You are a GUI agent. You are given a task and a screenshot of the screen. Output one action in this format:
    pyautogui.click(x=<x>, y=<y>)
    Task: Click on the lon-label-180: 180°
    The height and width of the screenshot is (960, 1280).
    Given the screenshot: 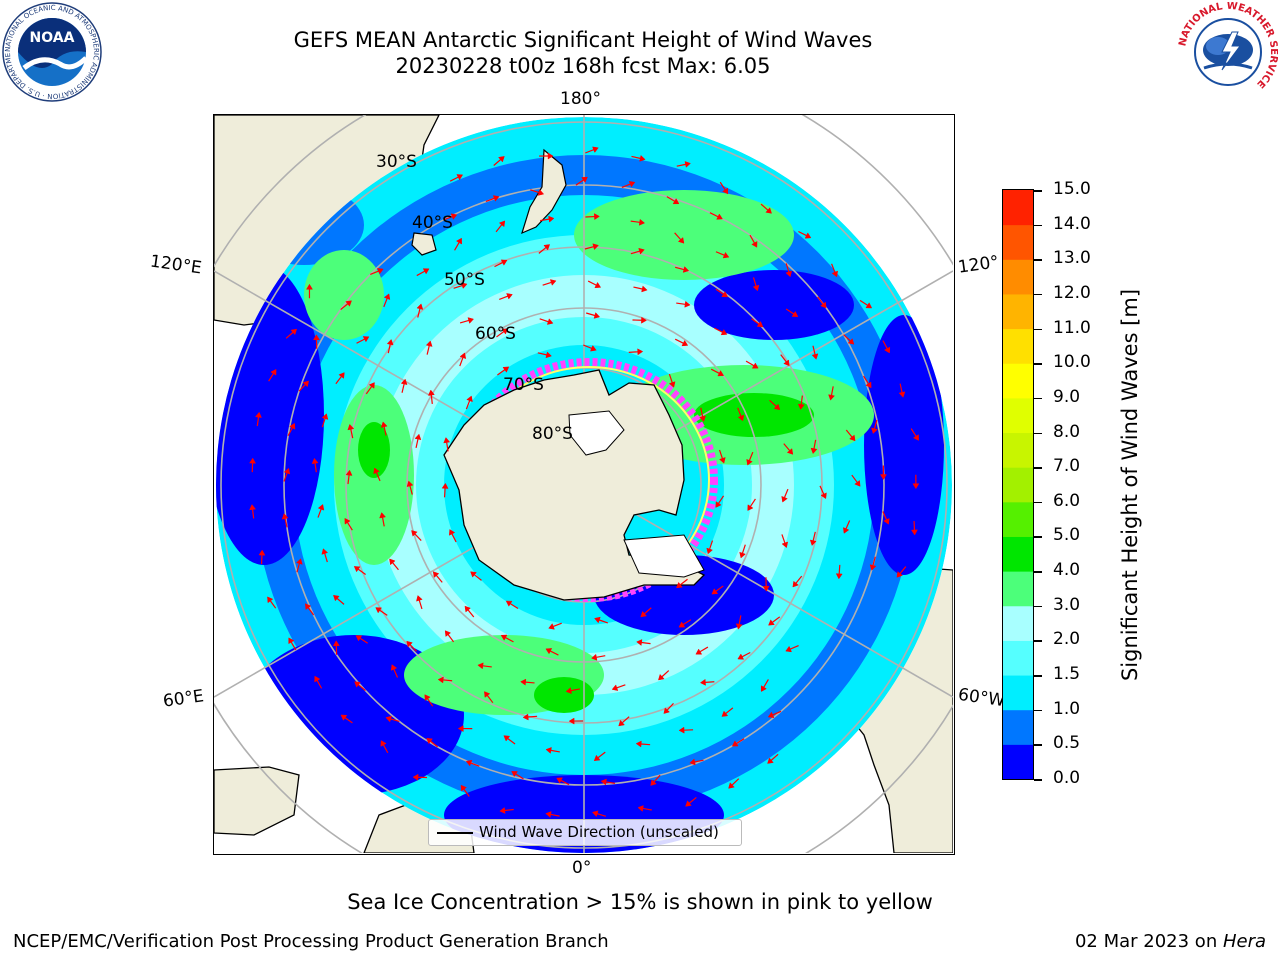 What is the action you would take?
    pyautogui.click(x=580, y=99)
    